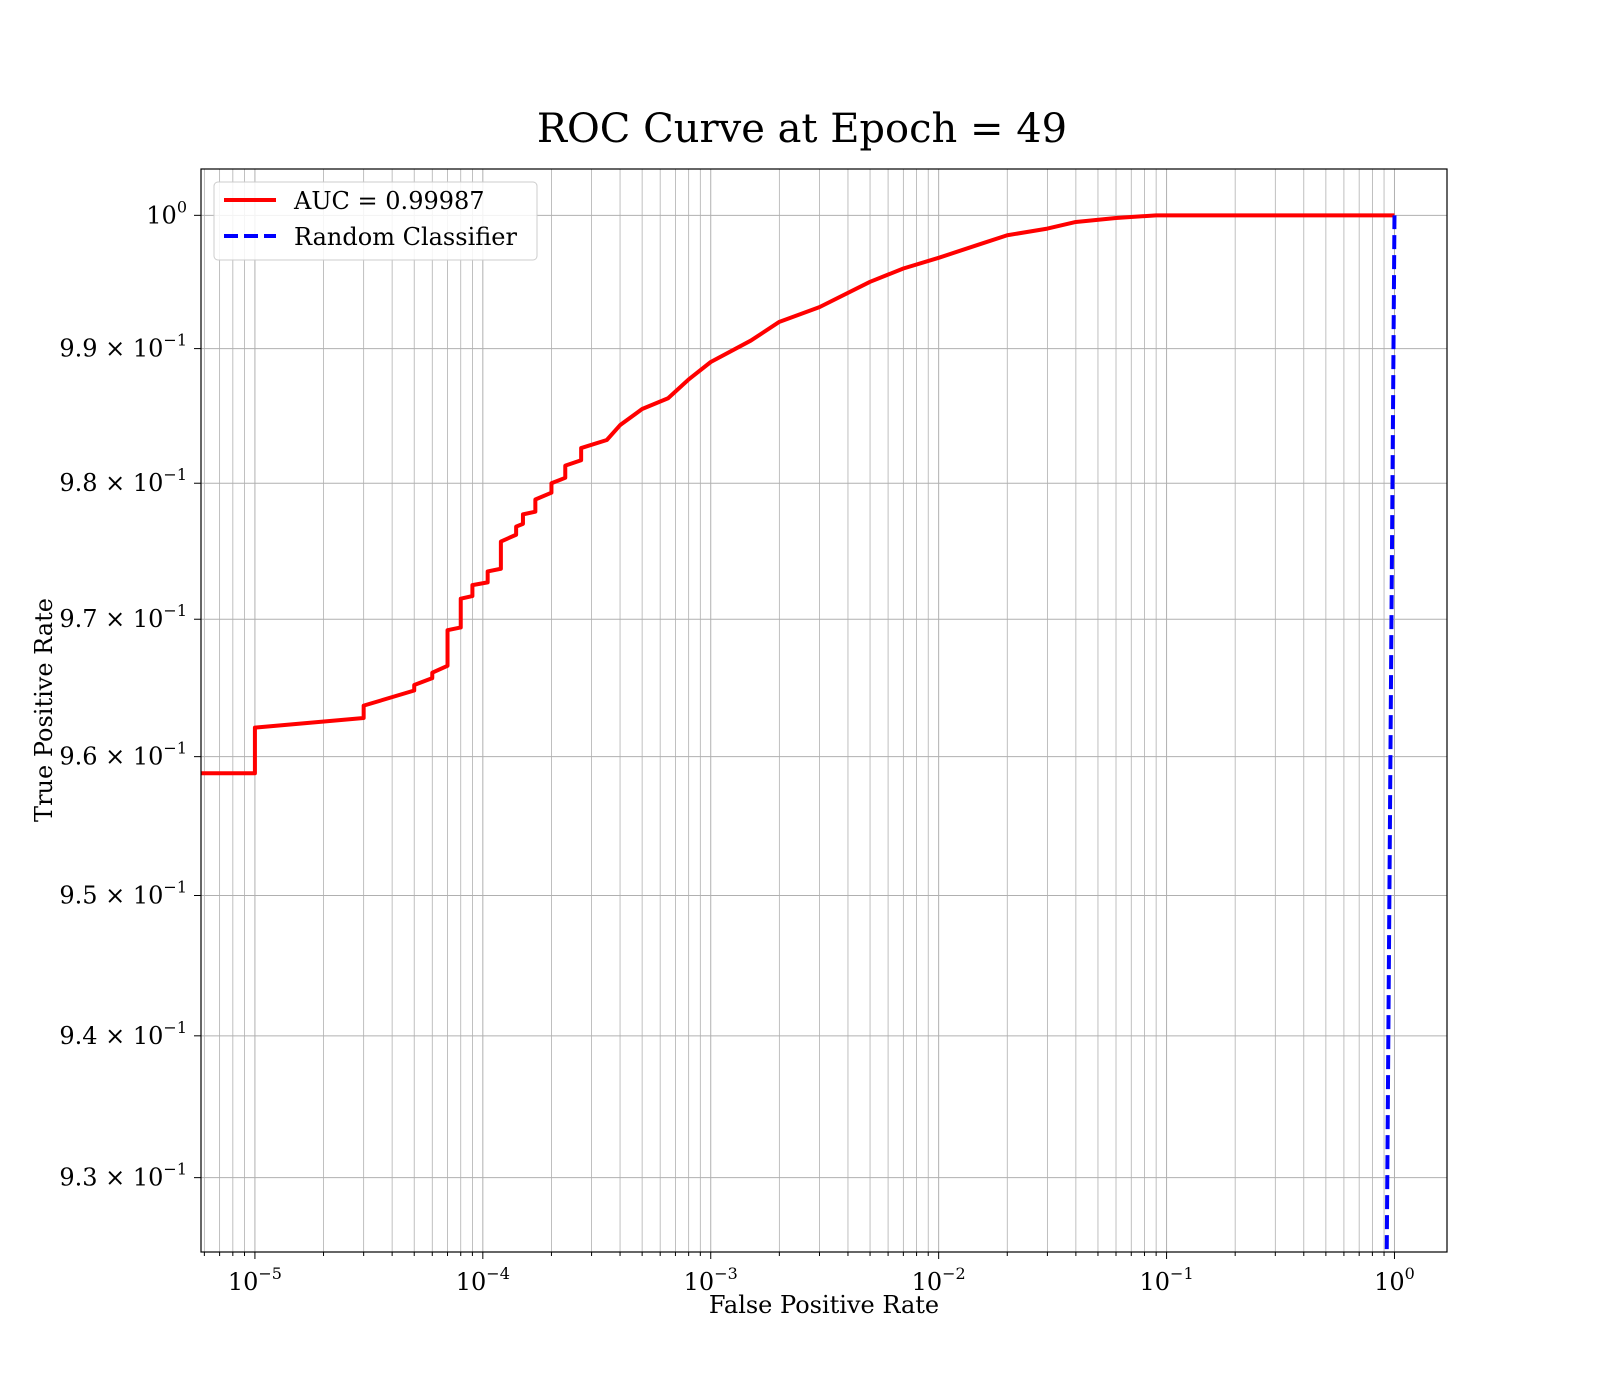  What do you see at coordinates (255, 1280) in the screenshot?
I see `x-tick-label: 10⁻⁵` at bounding box center [255, 1280].